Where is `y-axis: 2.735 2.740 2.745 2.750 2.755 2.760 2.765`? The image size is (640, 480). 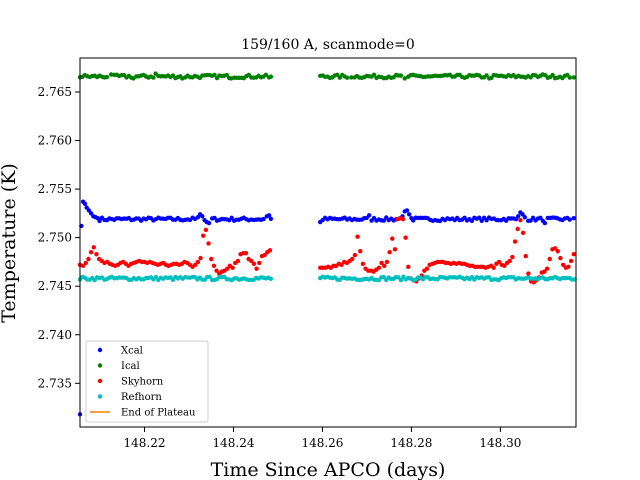
y-axis: 2.735 2.740 2.745 2.750 2.755 2.760 2.765 is located at coordinates (59, 237).